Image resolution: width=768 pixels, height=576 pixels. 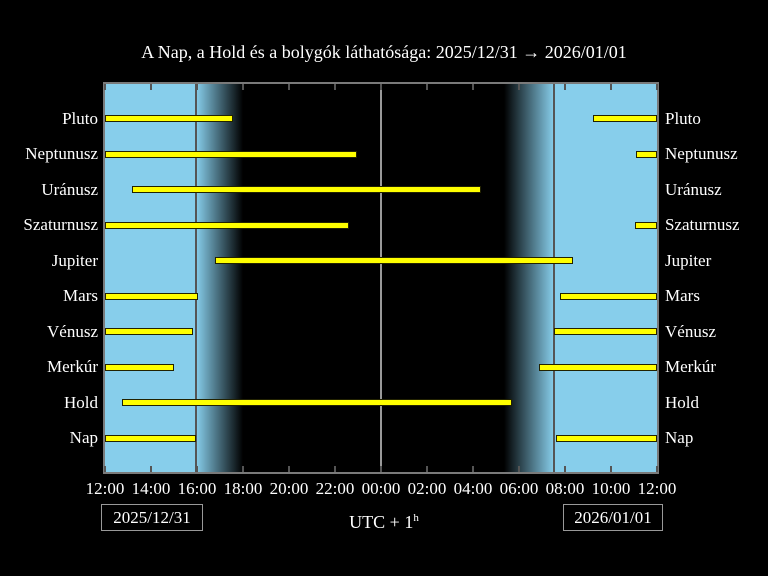 I want to click on midnight-line, so click(x=381, y=278).